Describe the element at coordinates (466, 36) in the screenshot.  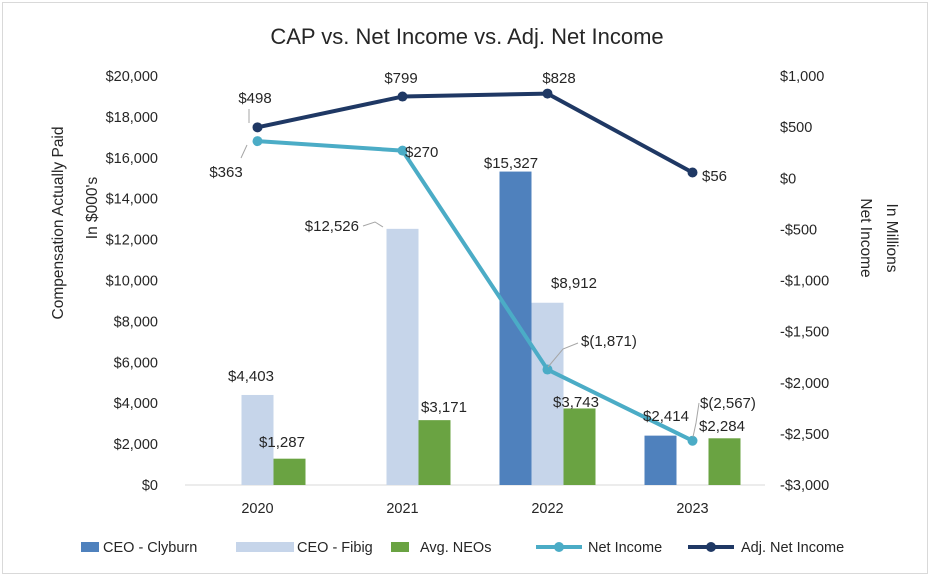
I see `chart-title: CAP vs. Net Income vs. Adj. Net Income` at that location.